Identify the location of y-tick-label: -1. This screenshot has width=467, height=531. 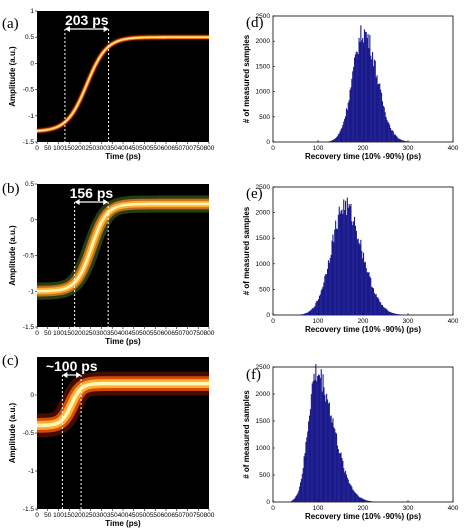
(31, 116).